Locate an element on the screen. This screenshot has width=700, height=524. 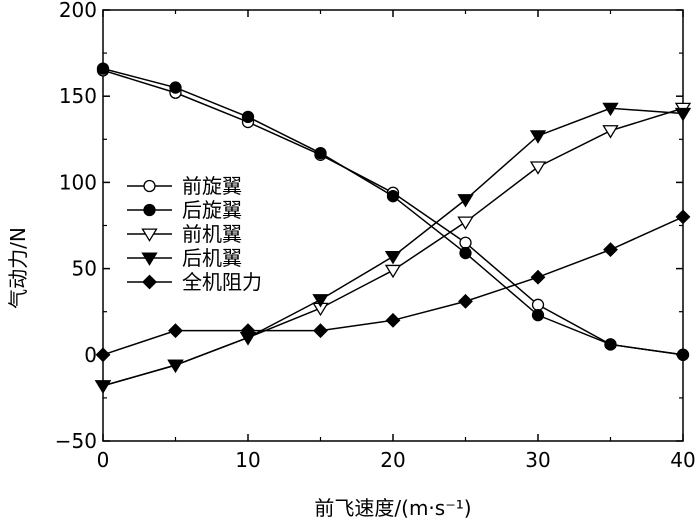
legend-label-1: 后旋翼 is located at coordinates (212, 210).